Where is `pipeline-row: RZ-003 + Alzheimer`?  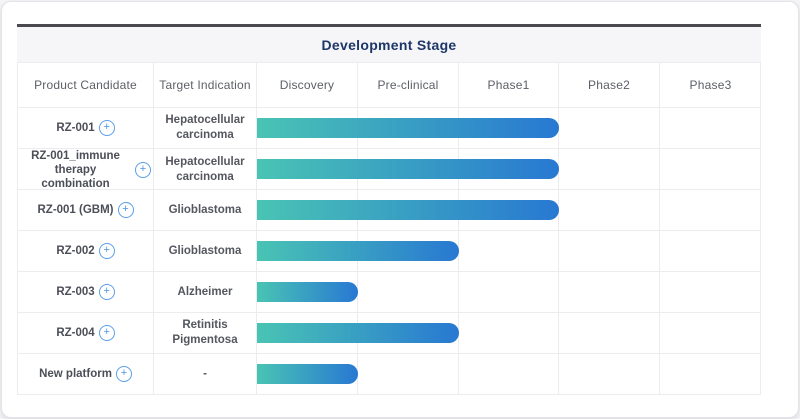 pipeline-row: RZ-003 + Alzheimer is located at coordinates (389, 291).